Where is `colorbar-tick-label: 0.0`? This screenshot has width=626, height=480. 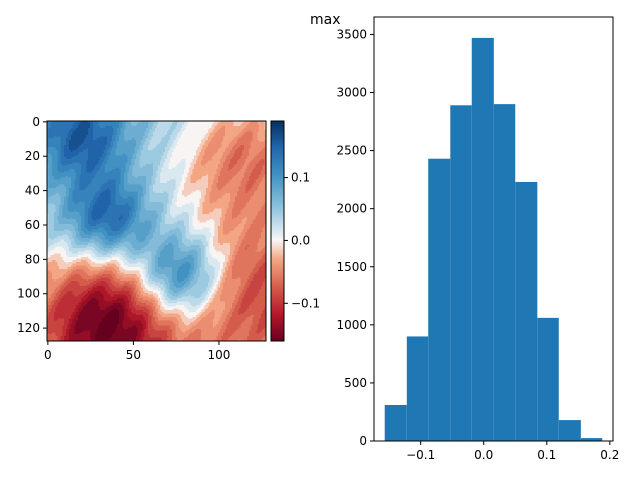
colorbar-tick-label: 0.0 is located at coordinates (300, 240).